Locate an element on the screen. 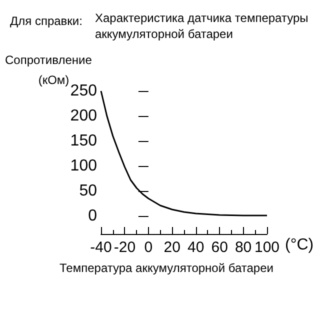  y-tick-label: 200 is located at coordinates (84, 116).